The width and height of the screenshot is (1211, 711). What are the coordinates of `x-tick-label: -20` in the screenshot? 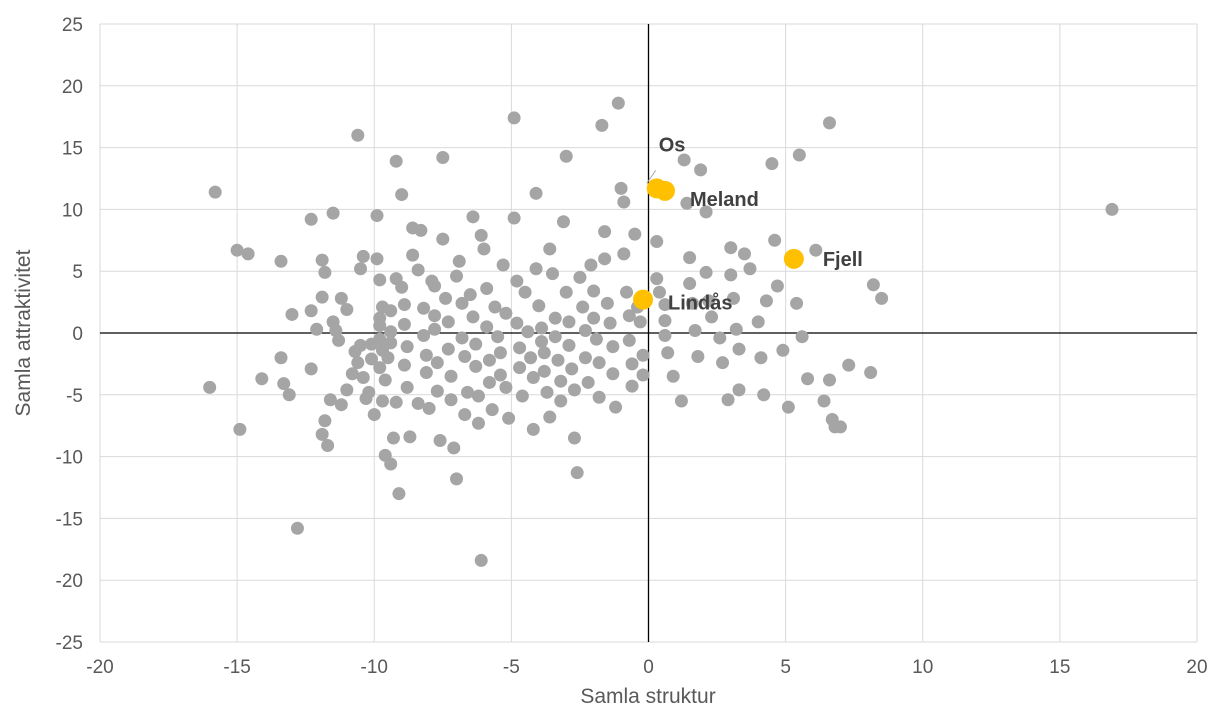 It's located at (99, 667).